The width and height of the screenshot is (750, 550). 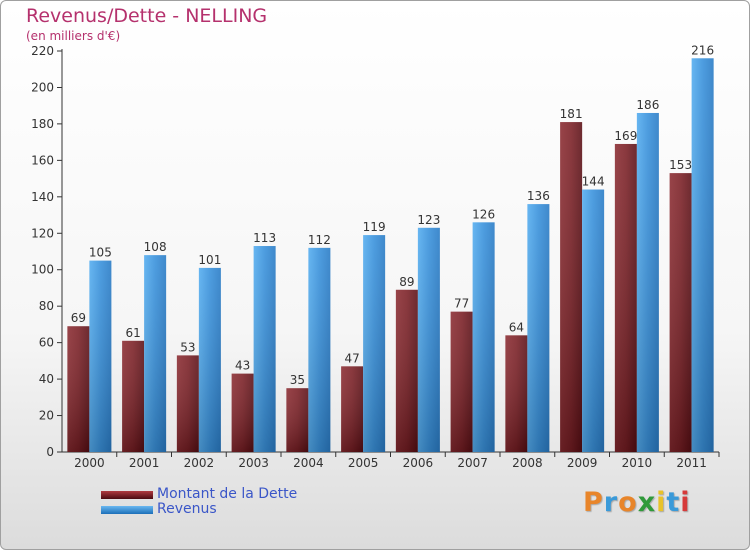 I want to click on legend-label-revenue: Revenus, so click(x=187, y=509).